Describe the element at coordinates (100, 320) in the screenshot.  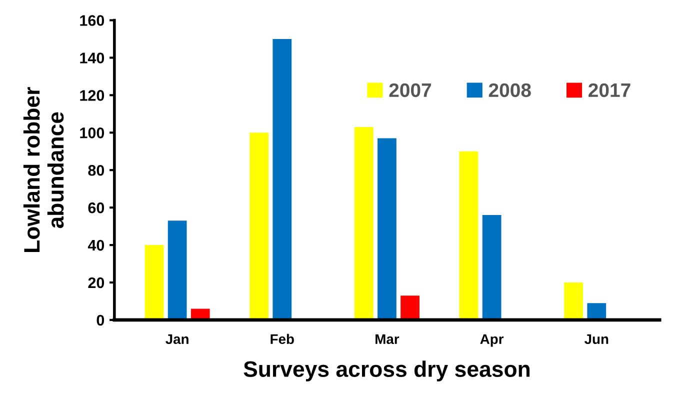
I see `y-tick-label: 0` at that location.